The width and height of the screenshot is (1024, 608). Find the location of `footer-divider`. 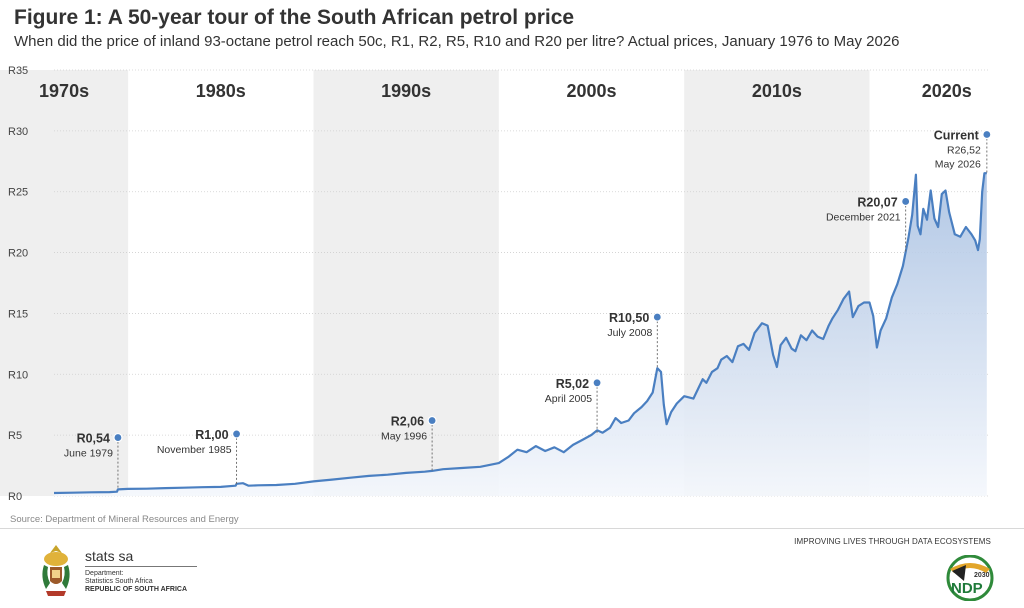

footer-divider is located at coordinates (512, 528).